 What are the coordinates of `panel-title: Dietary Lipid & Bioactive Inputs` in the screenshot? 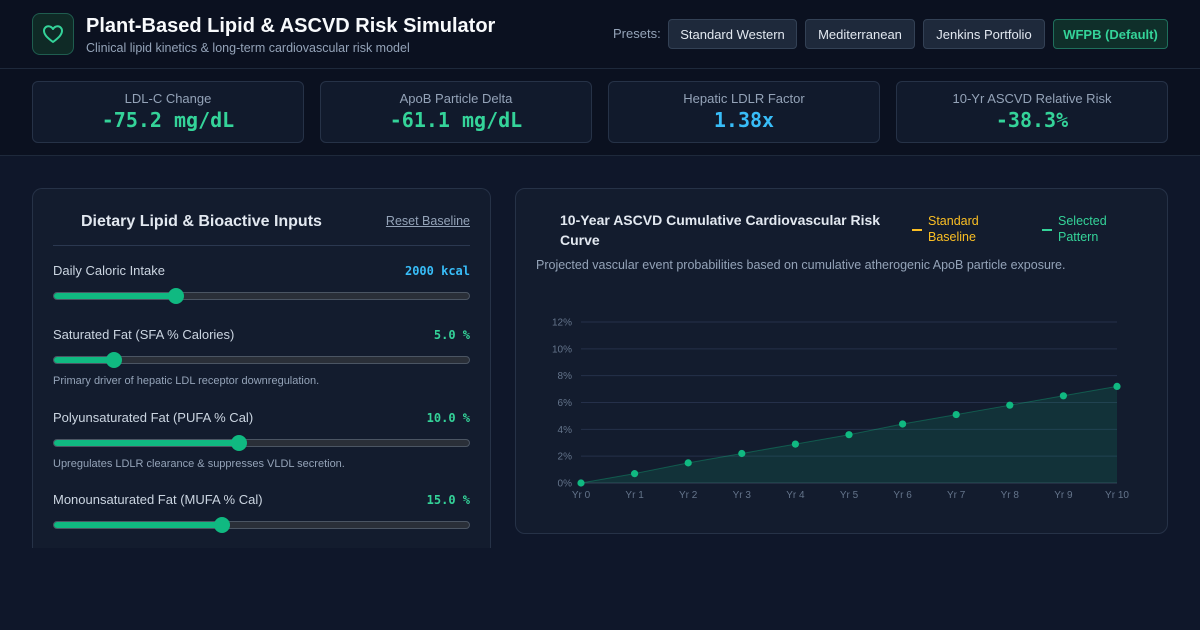 It's located at (201, 221).